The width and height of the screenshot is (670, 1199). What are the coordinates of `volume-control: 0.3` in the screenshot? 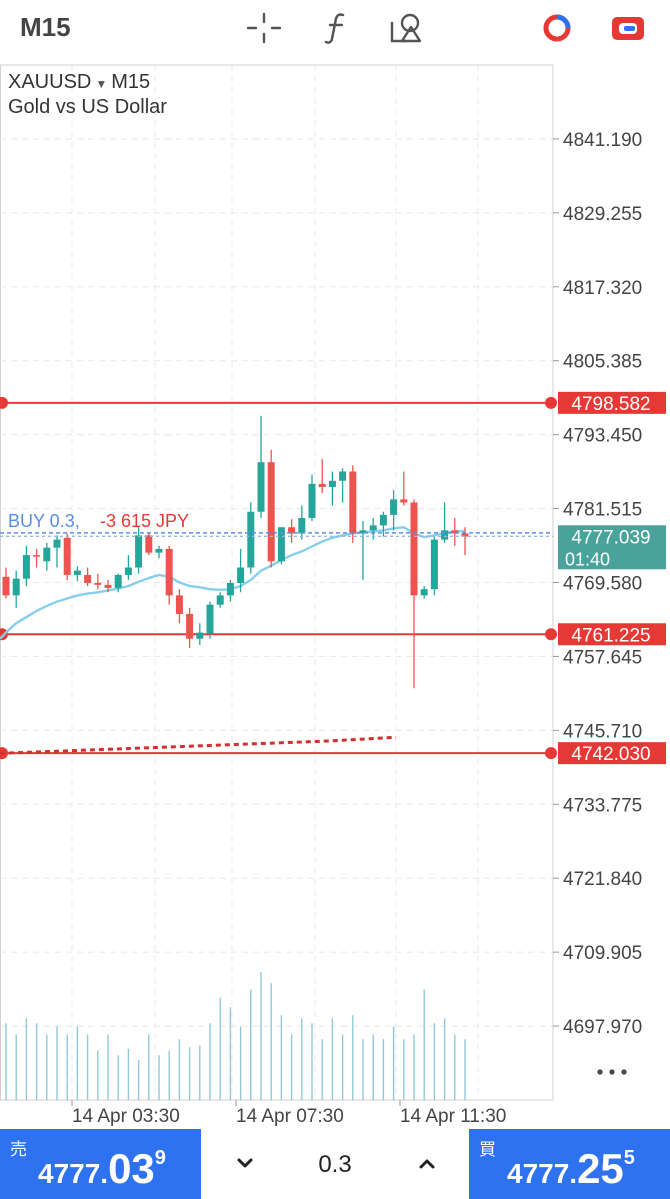 It's located at (335, 1164).